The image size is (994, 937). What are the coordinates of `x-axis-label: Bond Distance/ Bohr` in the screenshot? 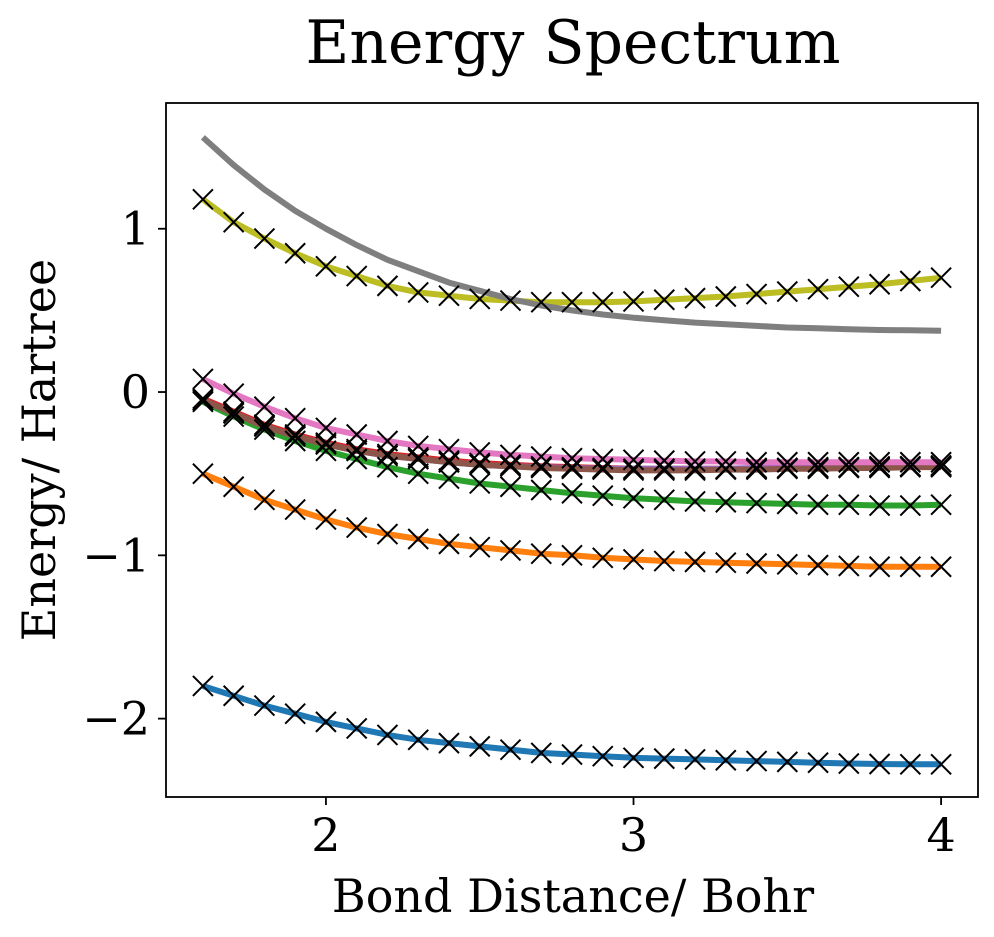 It's located at (573, 896).